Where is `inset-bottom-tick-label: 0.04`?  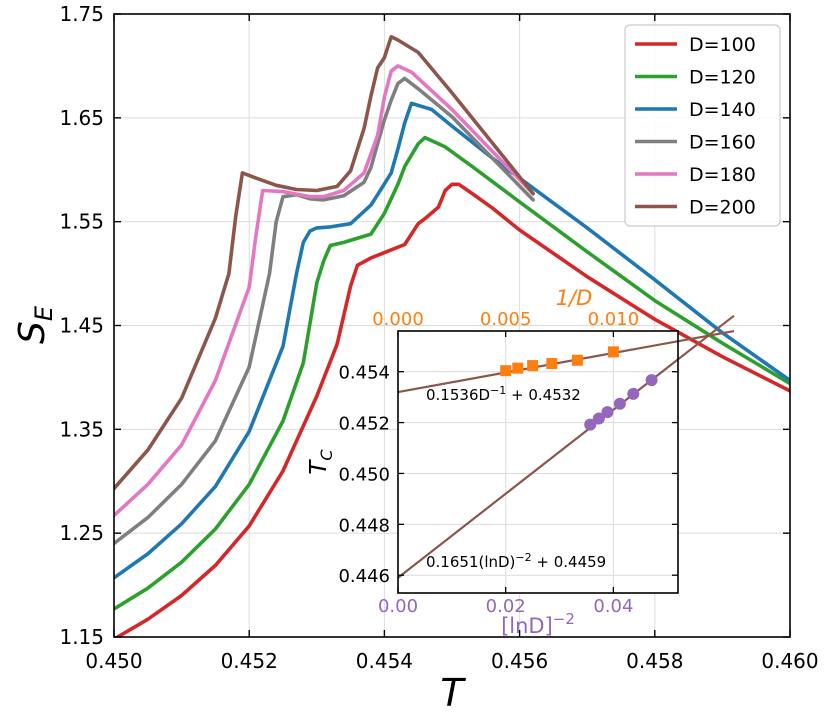 inset-bottom-tick-label: 0.04 is located at coordinates (613, 606).